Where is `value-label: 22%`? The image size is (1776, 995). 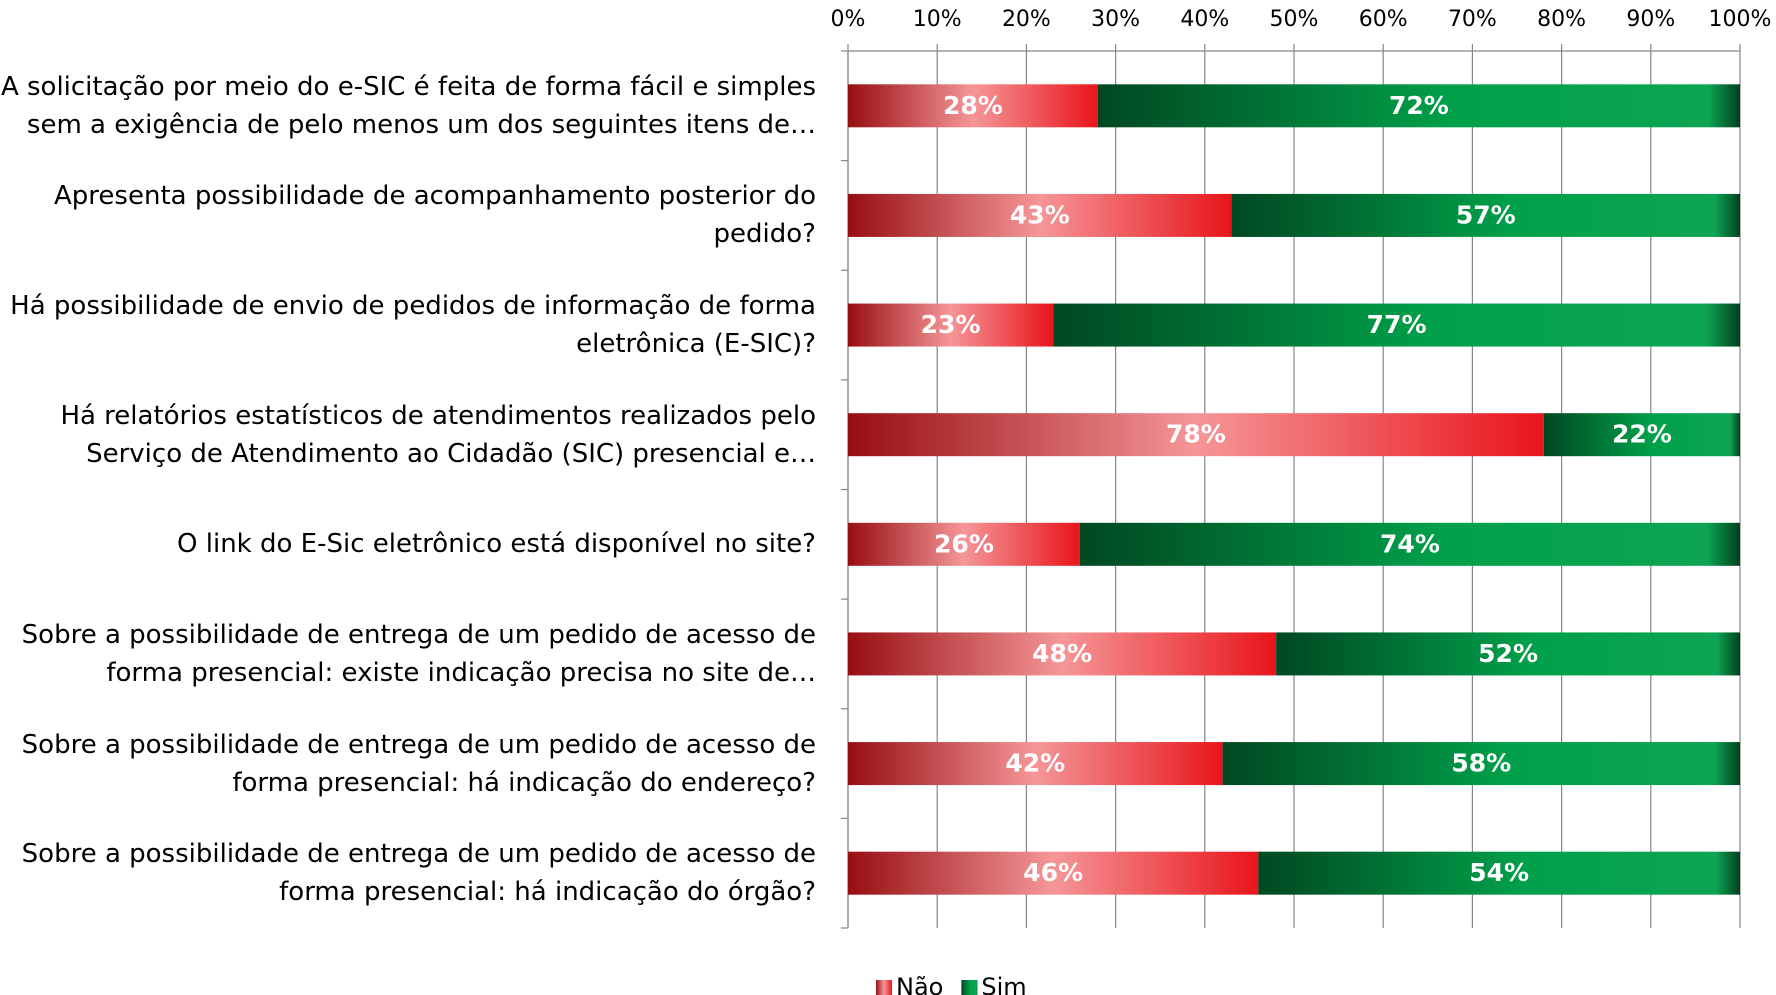
value-label: 22% is located at coordinates (1642, 434).